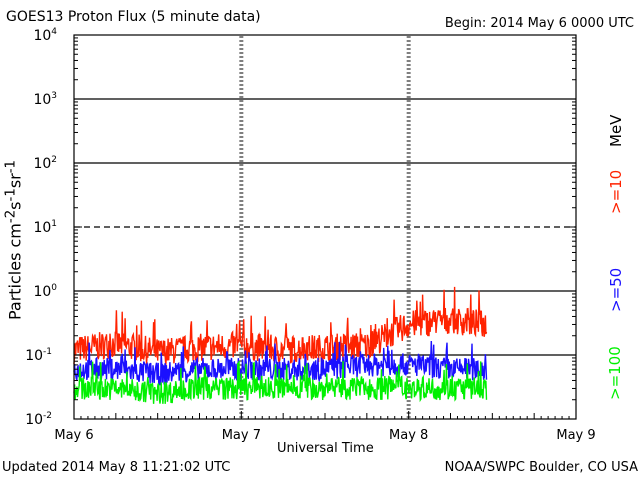  Describe the element at coordinates (45, 99) in the screenshot. I see `y-tick-label: 103` at that location.